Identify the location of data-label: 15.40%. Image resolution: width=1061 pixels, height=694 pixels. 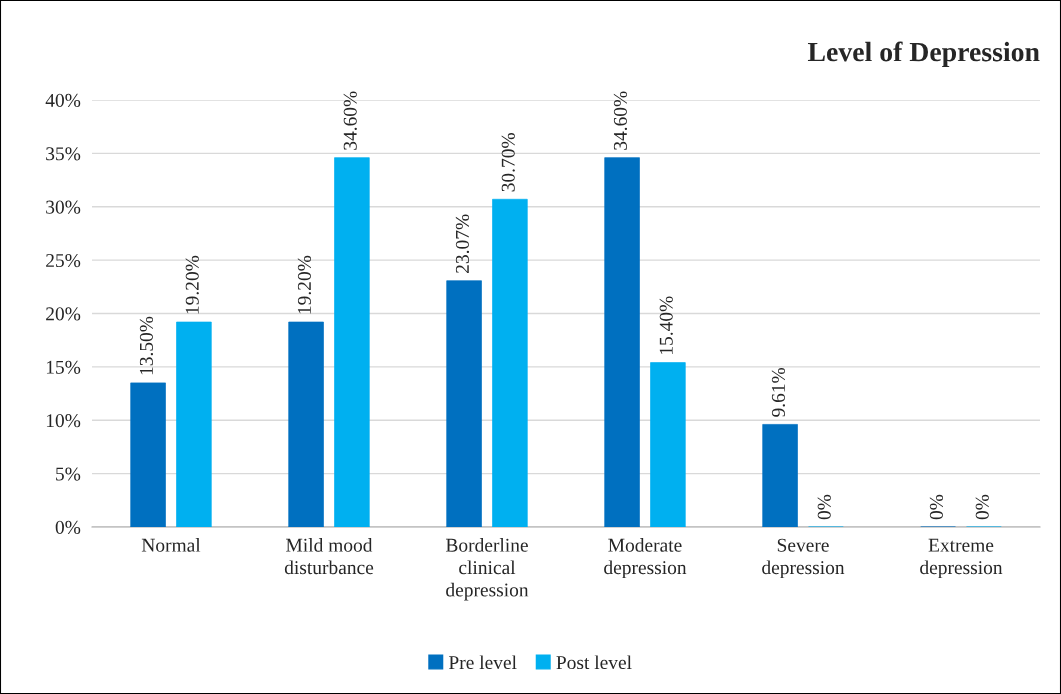
(666, 325).